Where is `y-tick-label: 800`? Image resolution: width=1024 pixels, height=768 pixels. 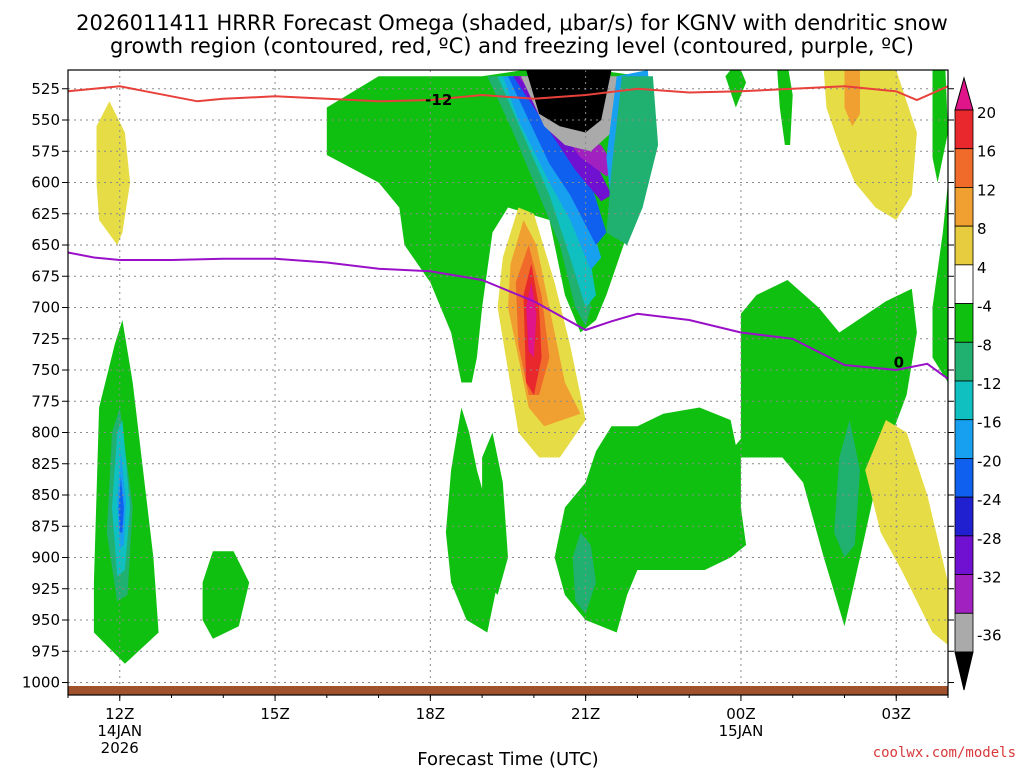
y-tick-label: 800 is located at coordinates (45, 433).